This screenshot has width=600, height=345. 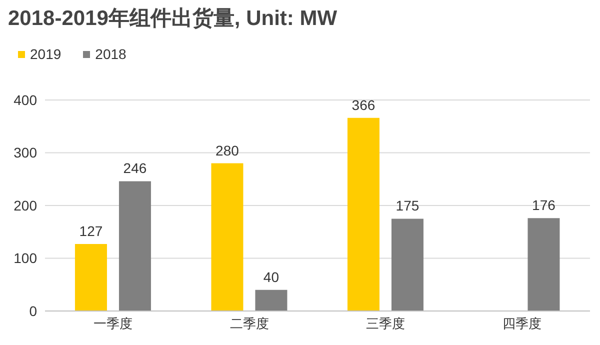 I want to click on data-label: 246, so click(x=135, y=168).